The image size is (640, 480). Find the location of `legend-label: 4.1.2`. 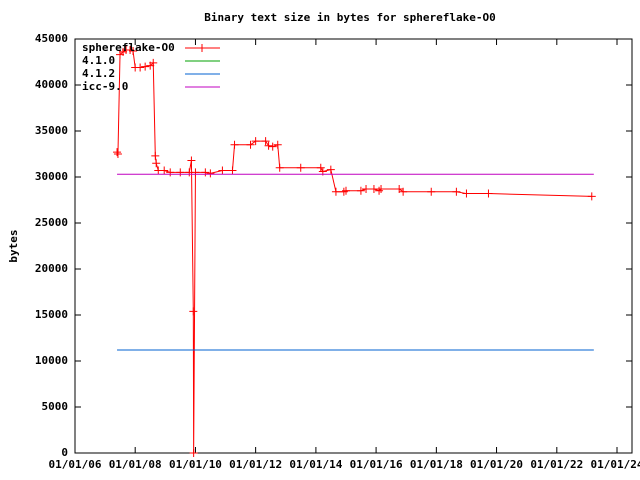

legend-label: 4.1.2 is located at coordinates (98, 73).